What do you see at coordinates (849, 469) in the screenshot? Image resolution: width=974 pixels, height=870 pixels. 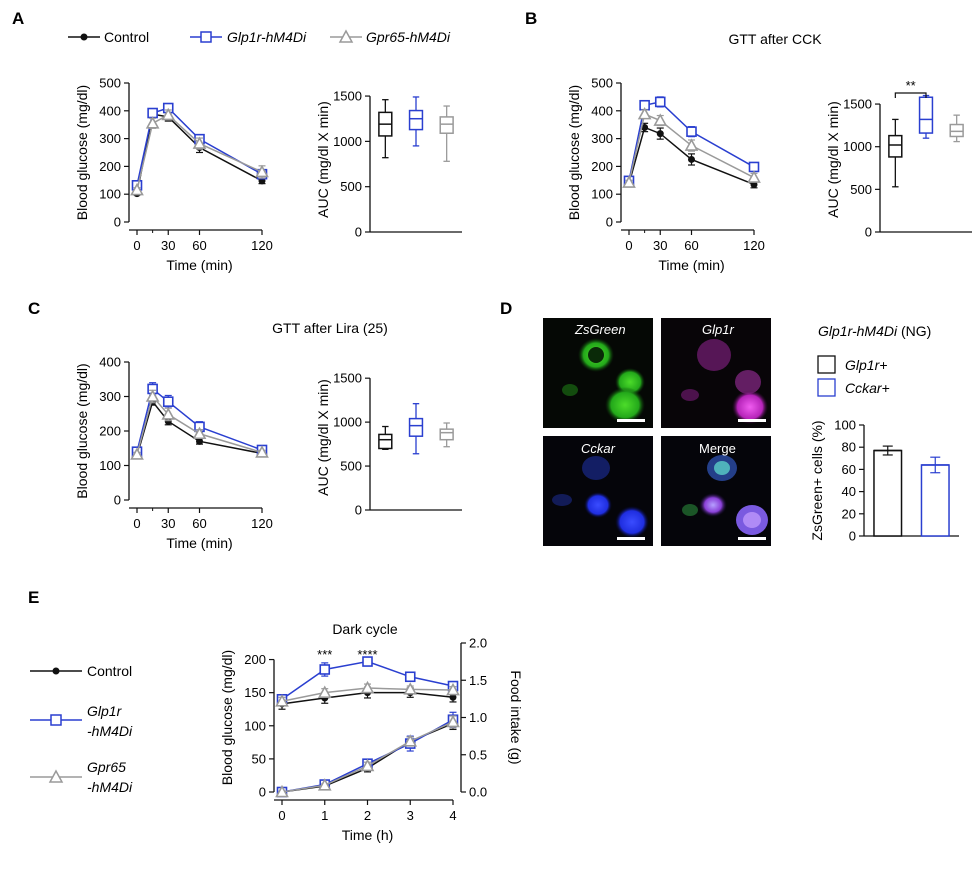 I see `y-tick-label: 60` at bounding box center [849, 469].